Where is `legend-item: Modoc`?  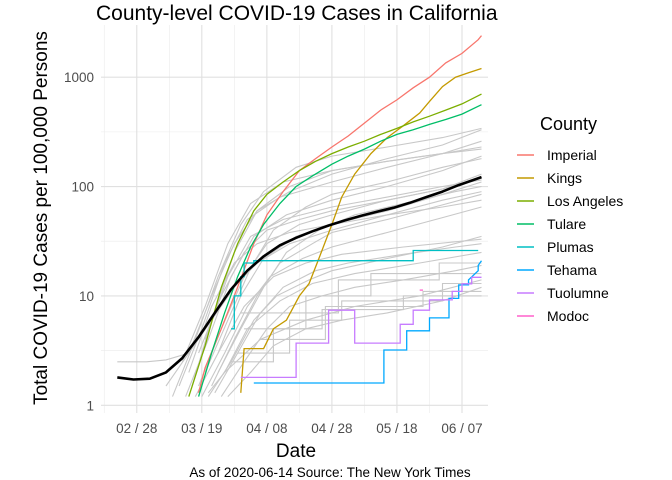
legend-item: Modoc is located at coordinates (553, 316).